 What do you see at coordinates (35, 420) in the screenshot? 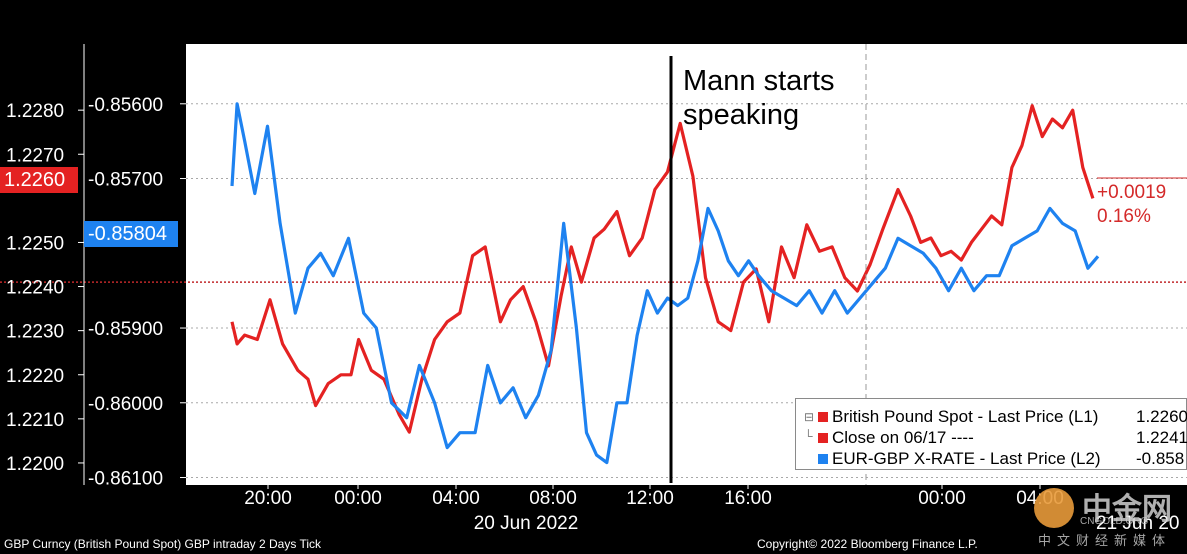
I see `y-left-tick-label: 1.2210` at bounding box center [35, 420].